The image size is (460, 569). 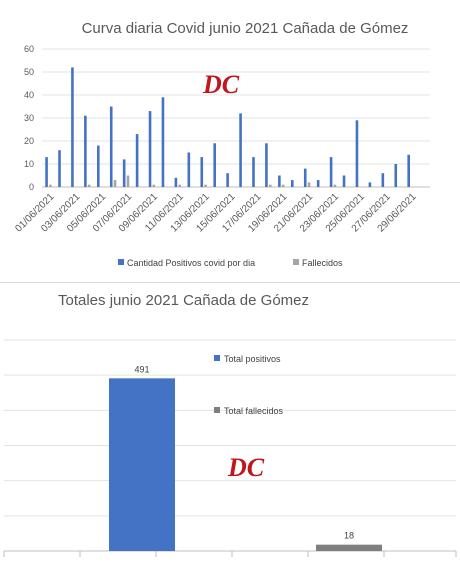 What do you see at coordinates (141, 369) in the screenshot?
I see `data-label: 491` at bounding box center [141, 369].